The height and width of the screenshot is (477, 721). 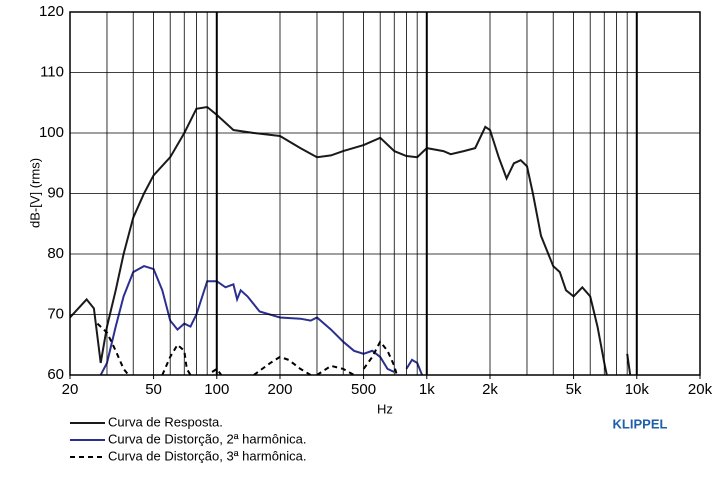 I want to click on x-tick-label: 200, so click(x=279, y=389).